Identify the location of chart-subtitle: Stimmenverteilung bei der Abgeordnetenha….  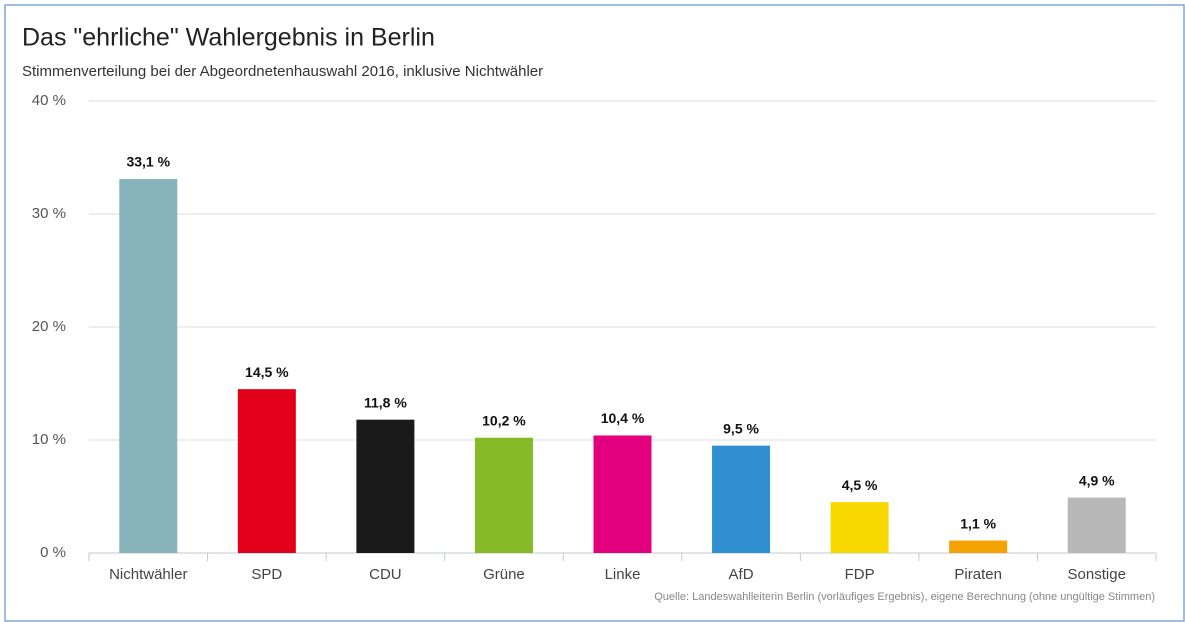
(282, 71).